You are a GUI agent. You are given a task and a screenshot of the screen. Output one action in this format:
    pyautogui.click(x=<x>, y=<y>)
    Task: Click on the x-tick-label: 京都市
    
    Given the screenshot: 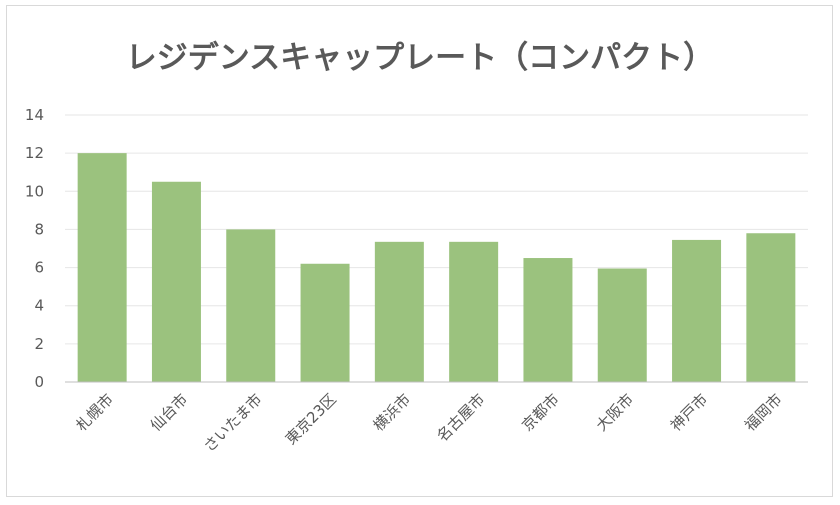 What is the action you would take?
    pyautogui.click(x=540, y=412)
    